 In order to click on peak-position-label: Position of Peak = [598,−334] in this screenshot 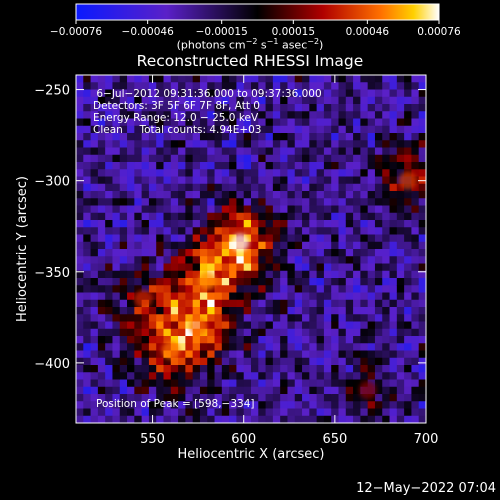, I will do `click(175, 404)`.